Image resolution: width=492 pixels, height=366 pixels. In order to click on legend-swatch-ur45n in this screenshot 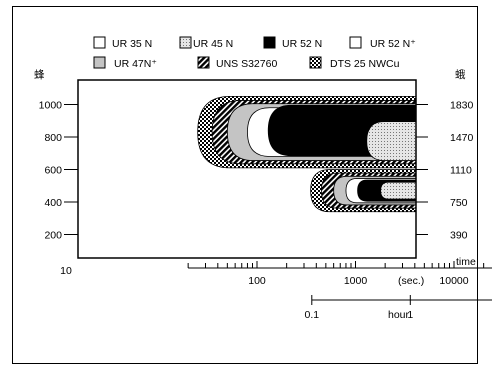, I will do `click(185, 42)`.